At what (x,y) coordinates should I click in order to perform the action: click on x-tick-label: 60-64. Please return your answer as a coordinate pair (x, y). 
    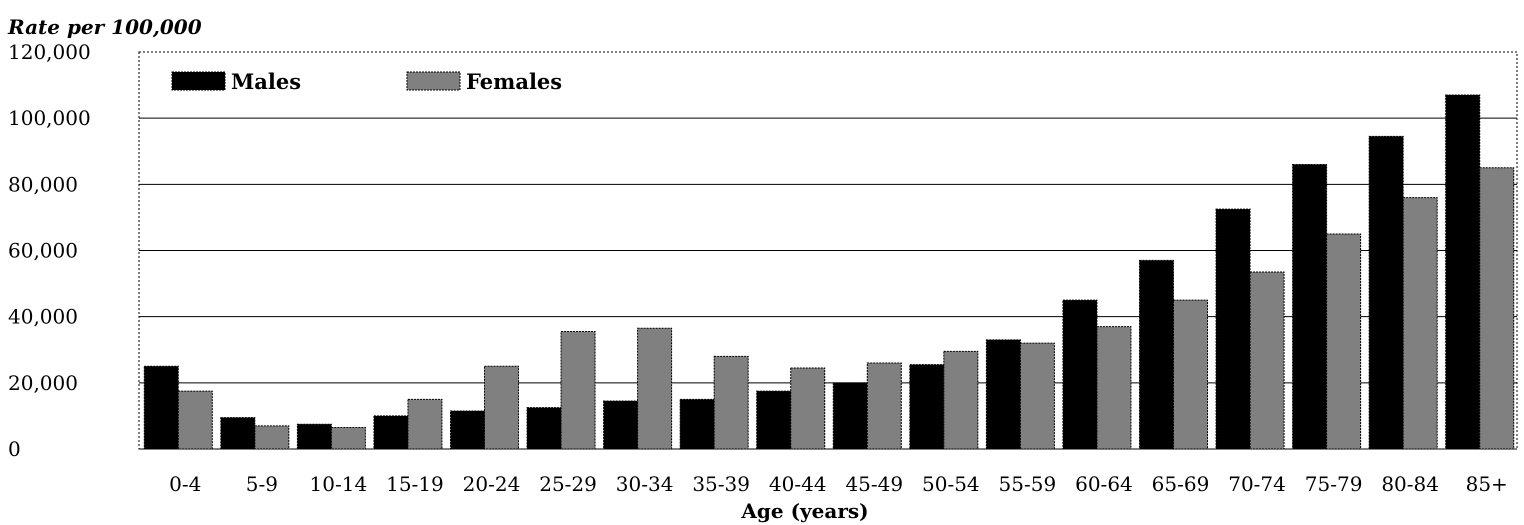
    Looking at the image, I should click on (1104, 484).